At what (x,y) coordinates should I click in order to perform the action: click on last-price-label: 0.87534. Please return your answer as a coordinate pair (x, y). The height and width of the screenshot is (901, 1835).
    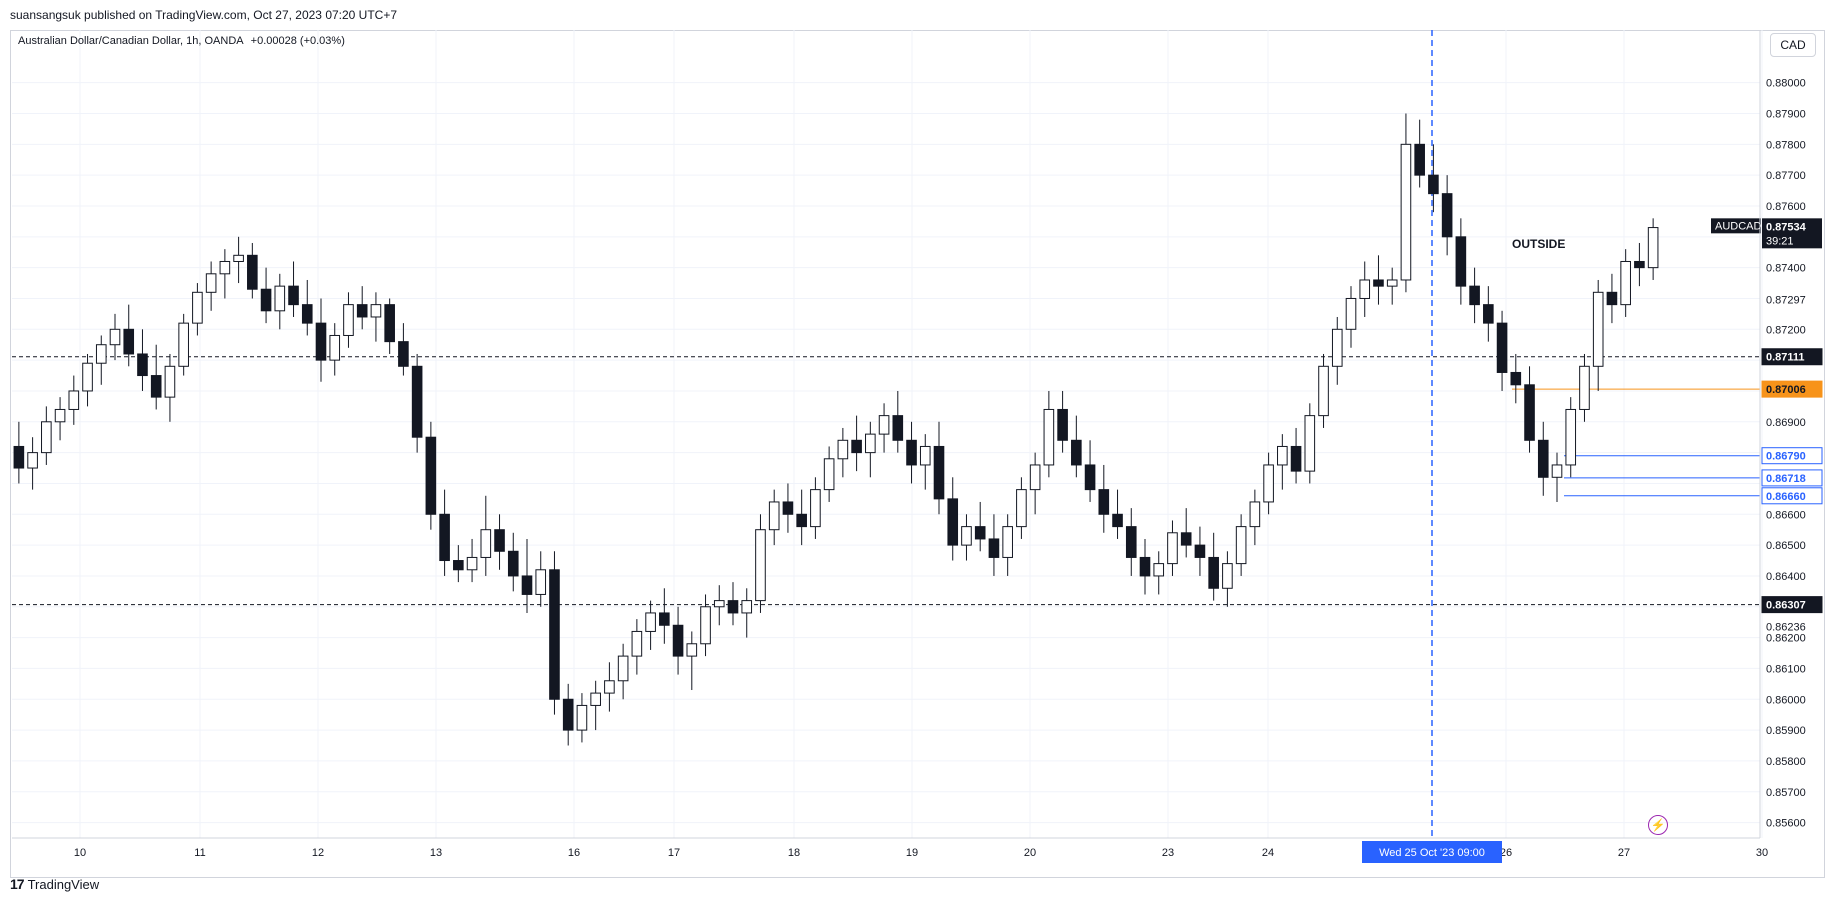
    Looking at the image, I should click on (1786, 227).